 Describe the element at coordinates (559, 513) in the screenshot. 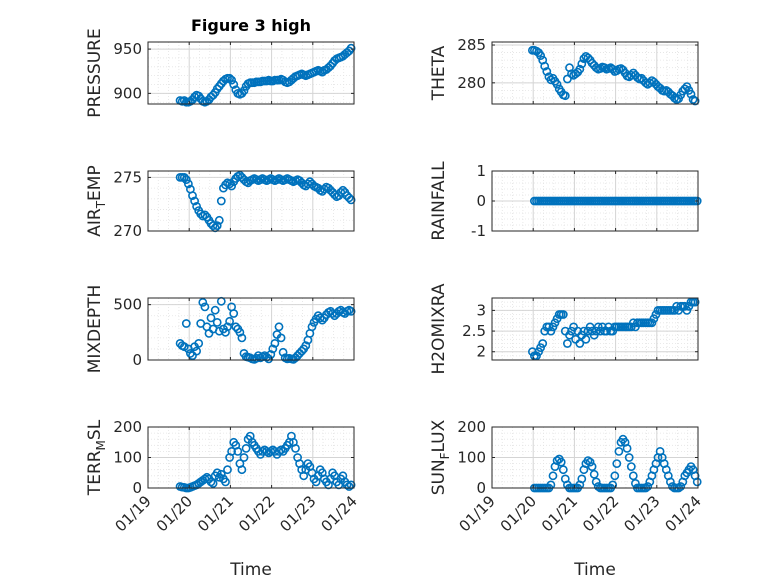

I see `x-tick-label: 01/21` at that location.